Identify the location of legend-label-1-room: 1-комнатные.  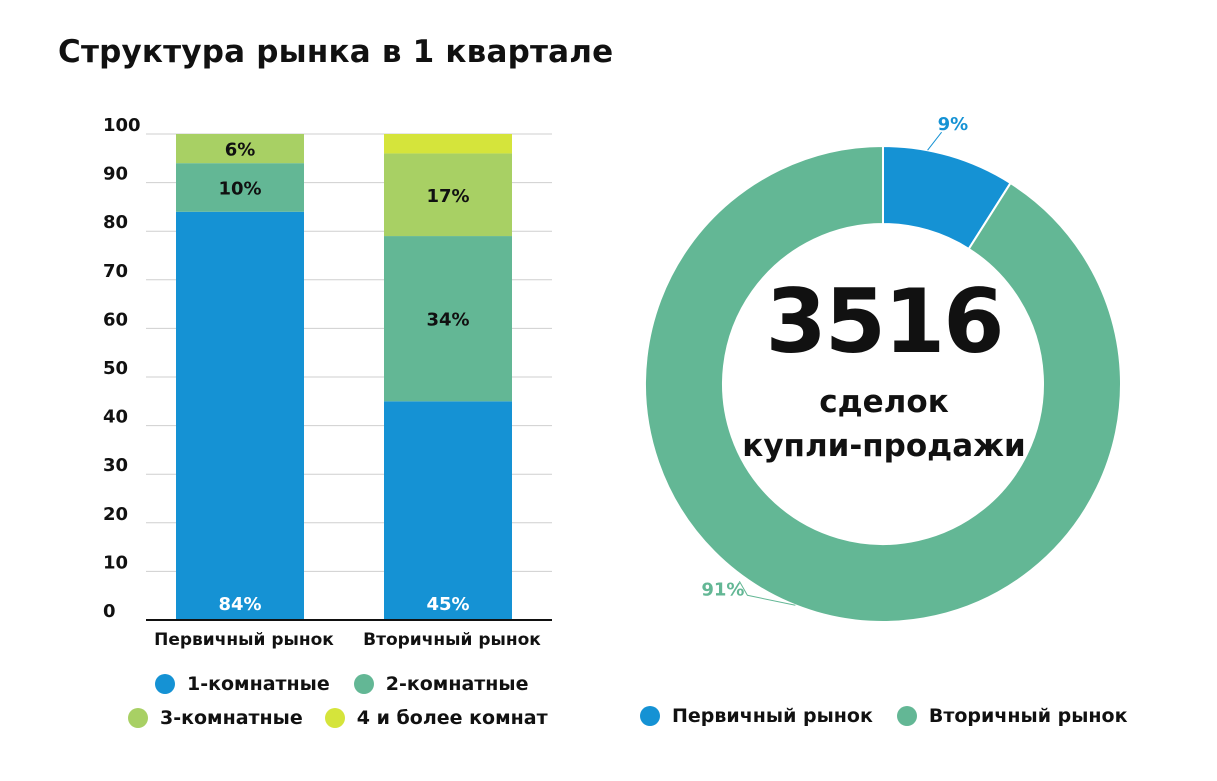
(258, 684).